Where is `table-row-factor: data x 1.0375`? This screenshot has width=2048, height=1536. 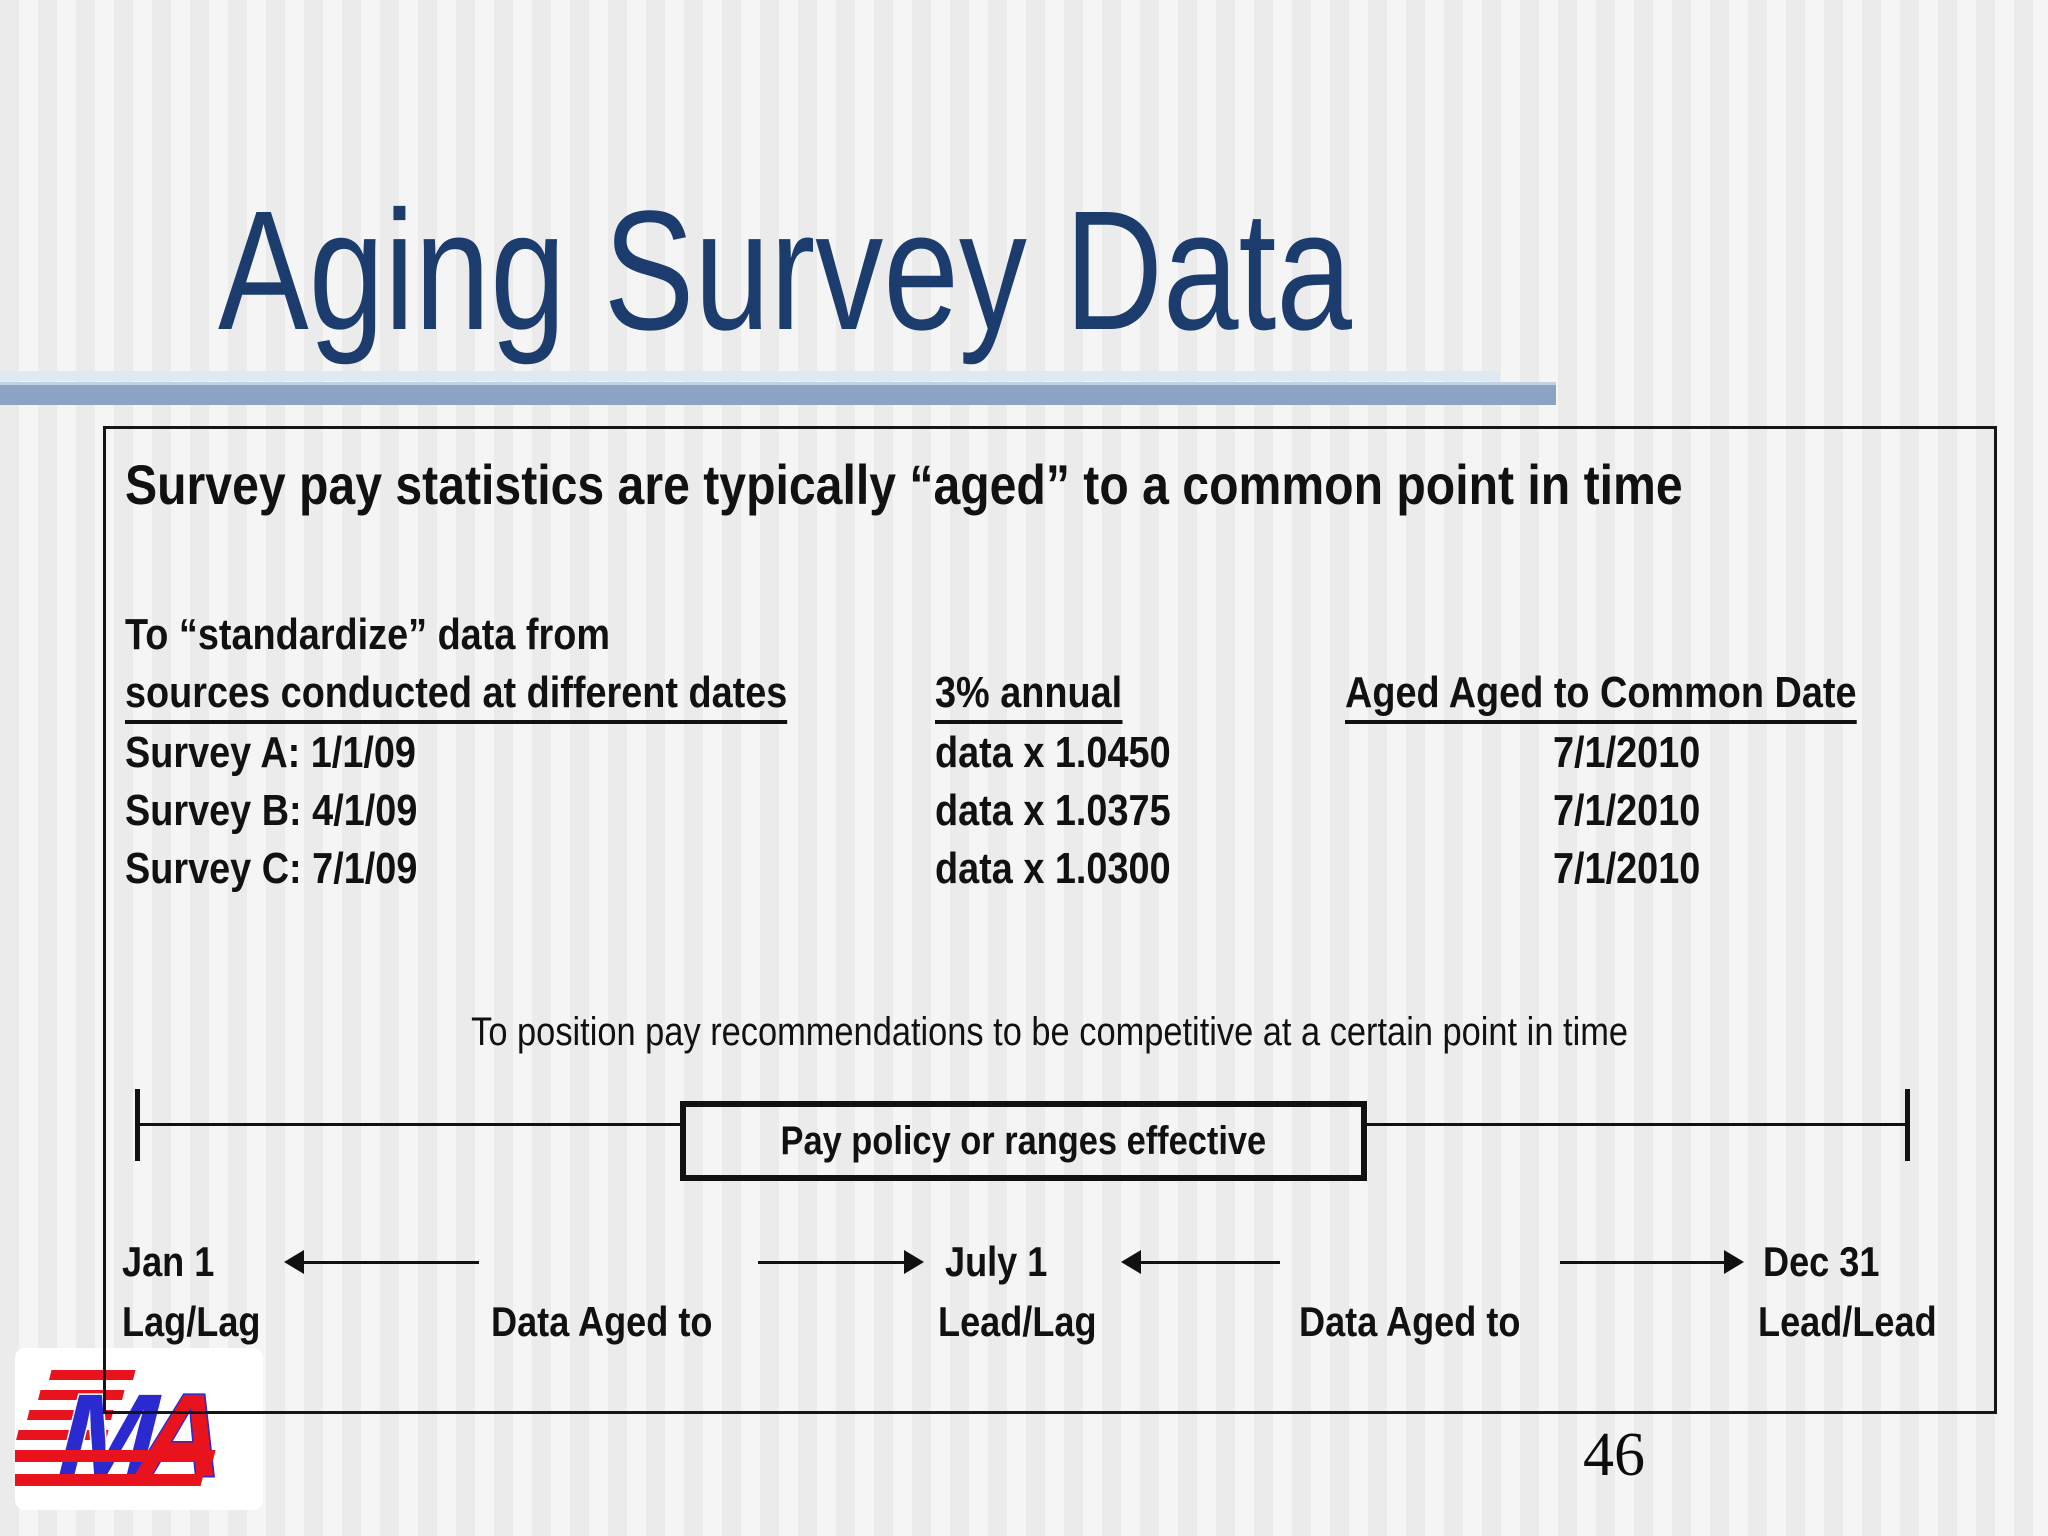 table-row-factor: data x 1.0375 is located at coordinates (1053, 810).